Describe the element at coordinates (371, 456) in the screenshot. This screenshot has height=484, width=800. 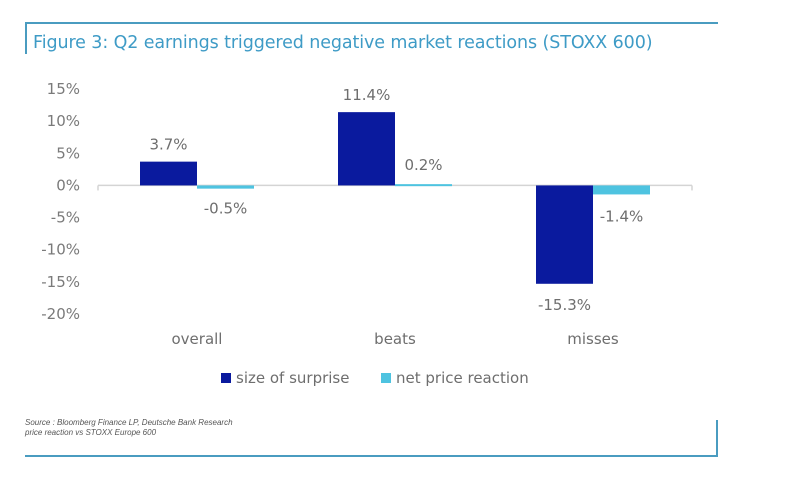
I see `figure-bottom-border` at that location.